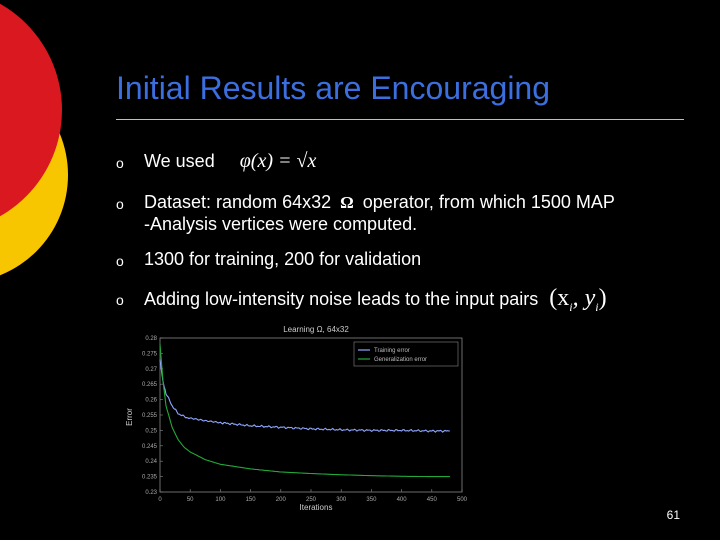 The width and height of the screenshot is (720, 540). I want to click on y-tick-label: 0.275, so click(150, 354).